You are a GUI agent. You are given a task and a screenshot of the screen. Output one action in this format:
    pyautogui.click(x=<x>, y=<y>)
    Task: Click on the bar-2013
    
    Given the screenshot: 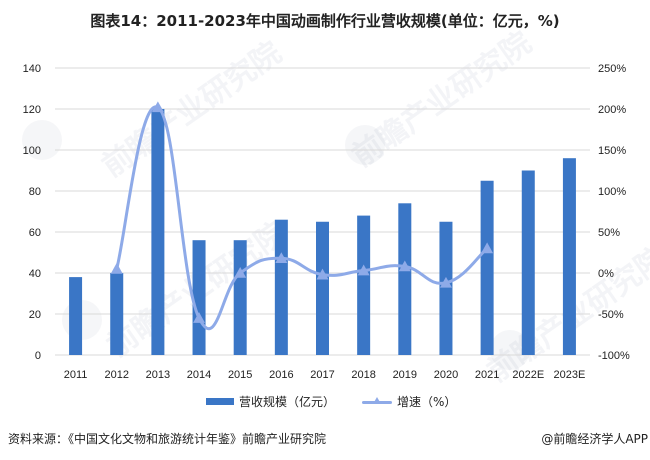 What is the action you would take?
    pyautogui.click(x=158, y=232)
    